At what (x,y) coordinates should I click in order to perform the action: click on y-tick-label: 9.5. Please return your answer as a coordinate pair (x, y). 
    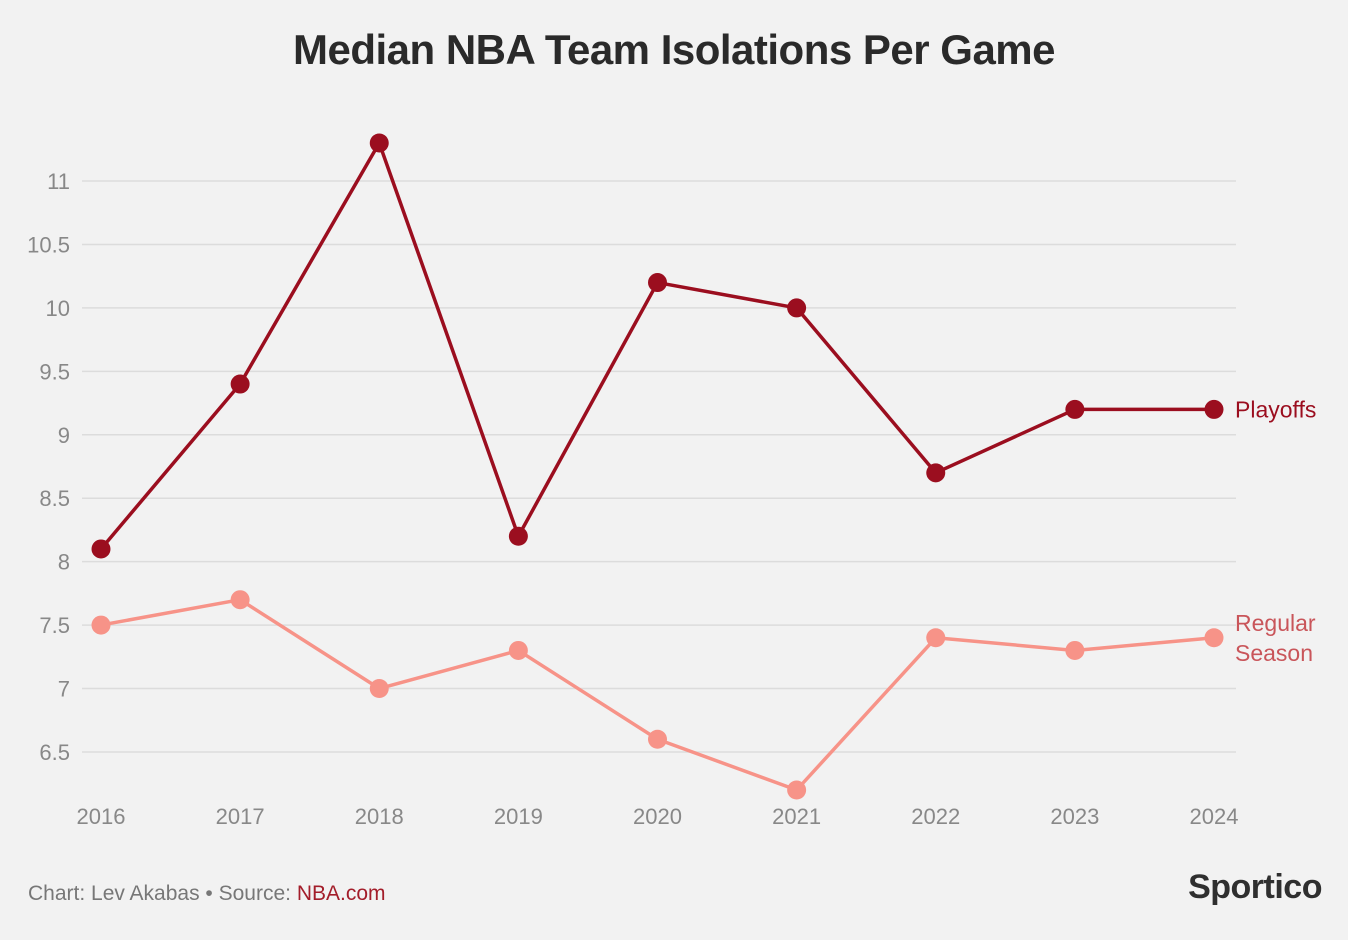
    Looking at the image, I should click on (54, 371).